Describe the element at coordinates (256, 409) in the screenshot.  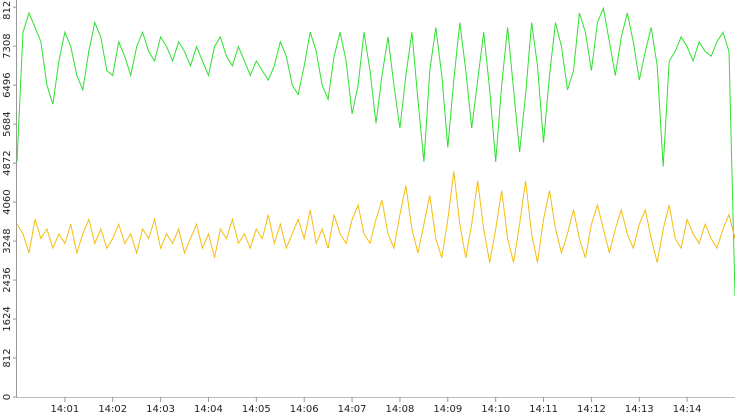
I see `x-tick-label: 14:05` at that location.